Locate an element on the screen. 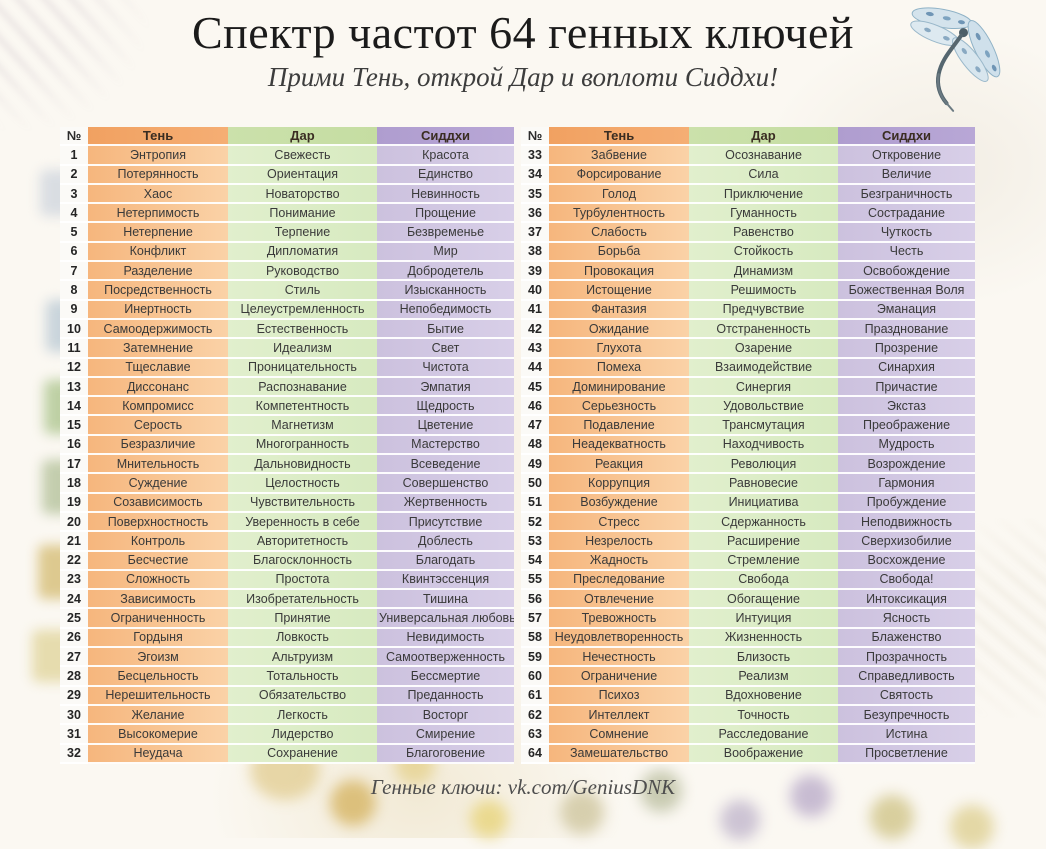 This screenshot has height=849, width=1046. gift-cell: Революция is located at coordinates (763, 465).